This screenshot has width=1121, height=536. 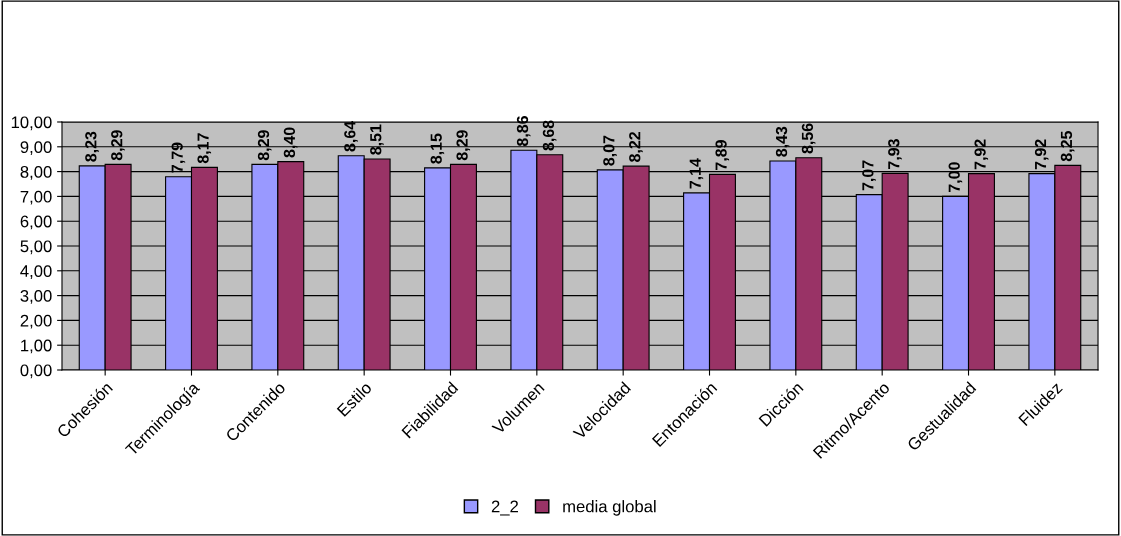 What do you see at coordinates (782, 141) in the screenshot?
I see `data-label: 8,43` at bounding box center [782, 141].